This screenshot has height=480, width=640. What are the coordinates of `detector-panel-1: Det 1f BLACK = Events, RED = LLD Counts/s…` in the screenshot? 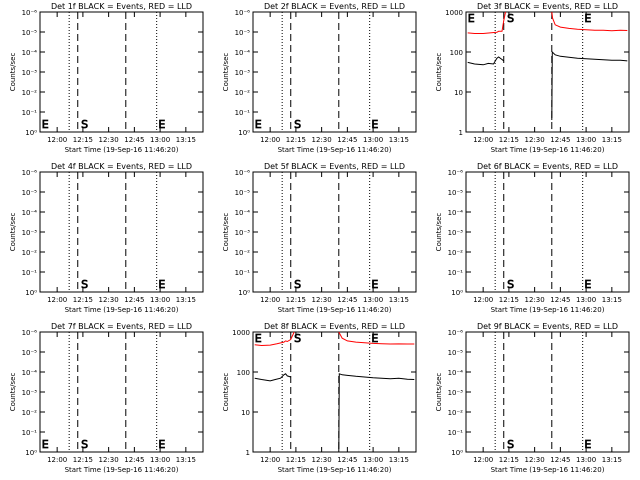 It's located at (106, 78).